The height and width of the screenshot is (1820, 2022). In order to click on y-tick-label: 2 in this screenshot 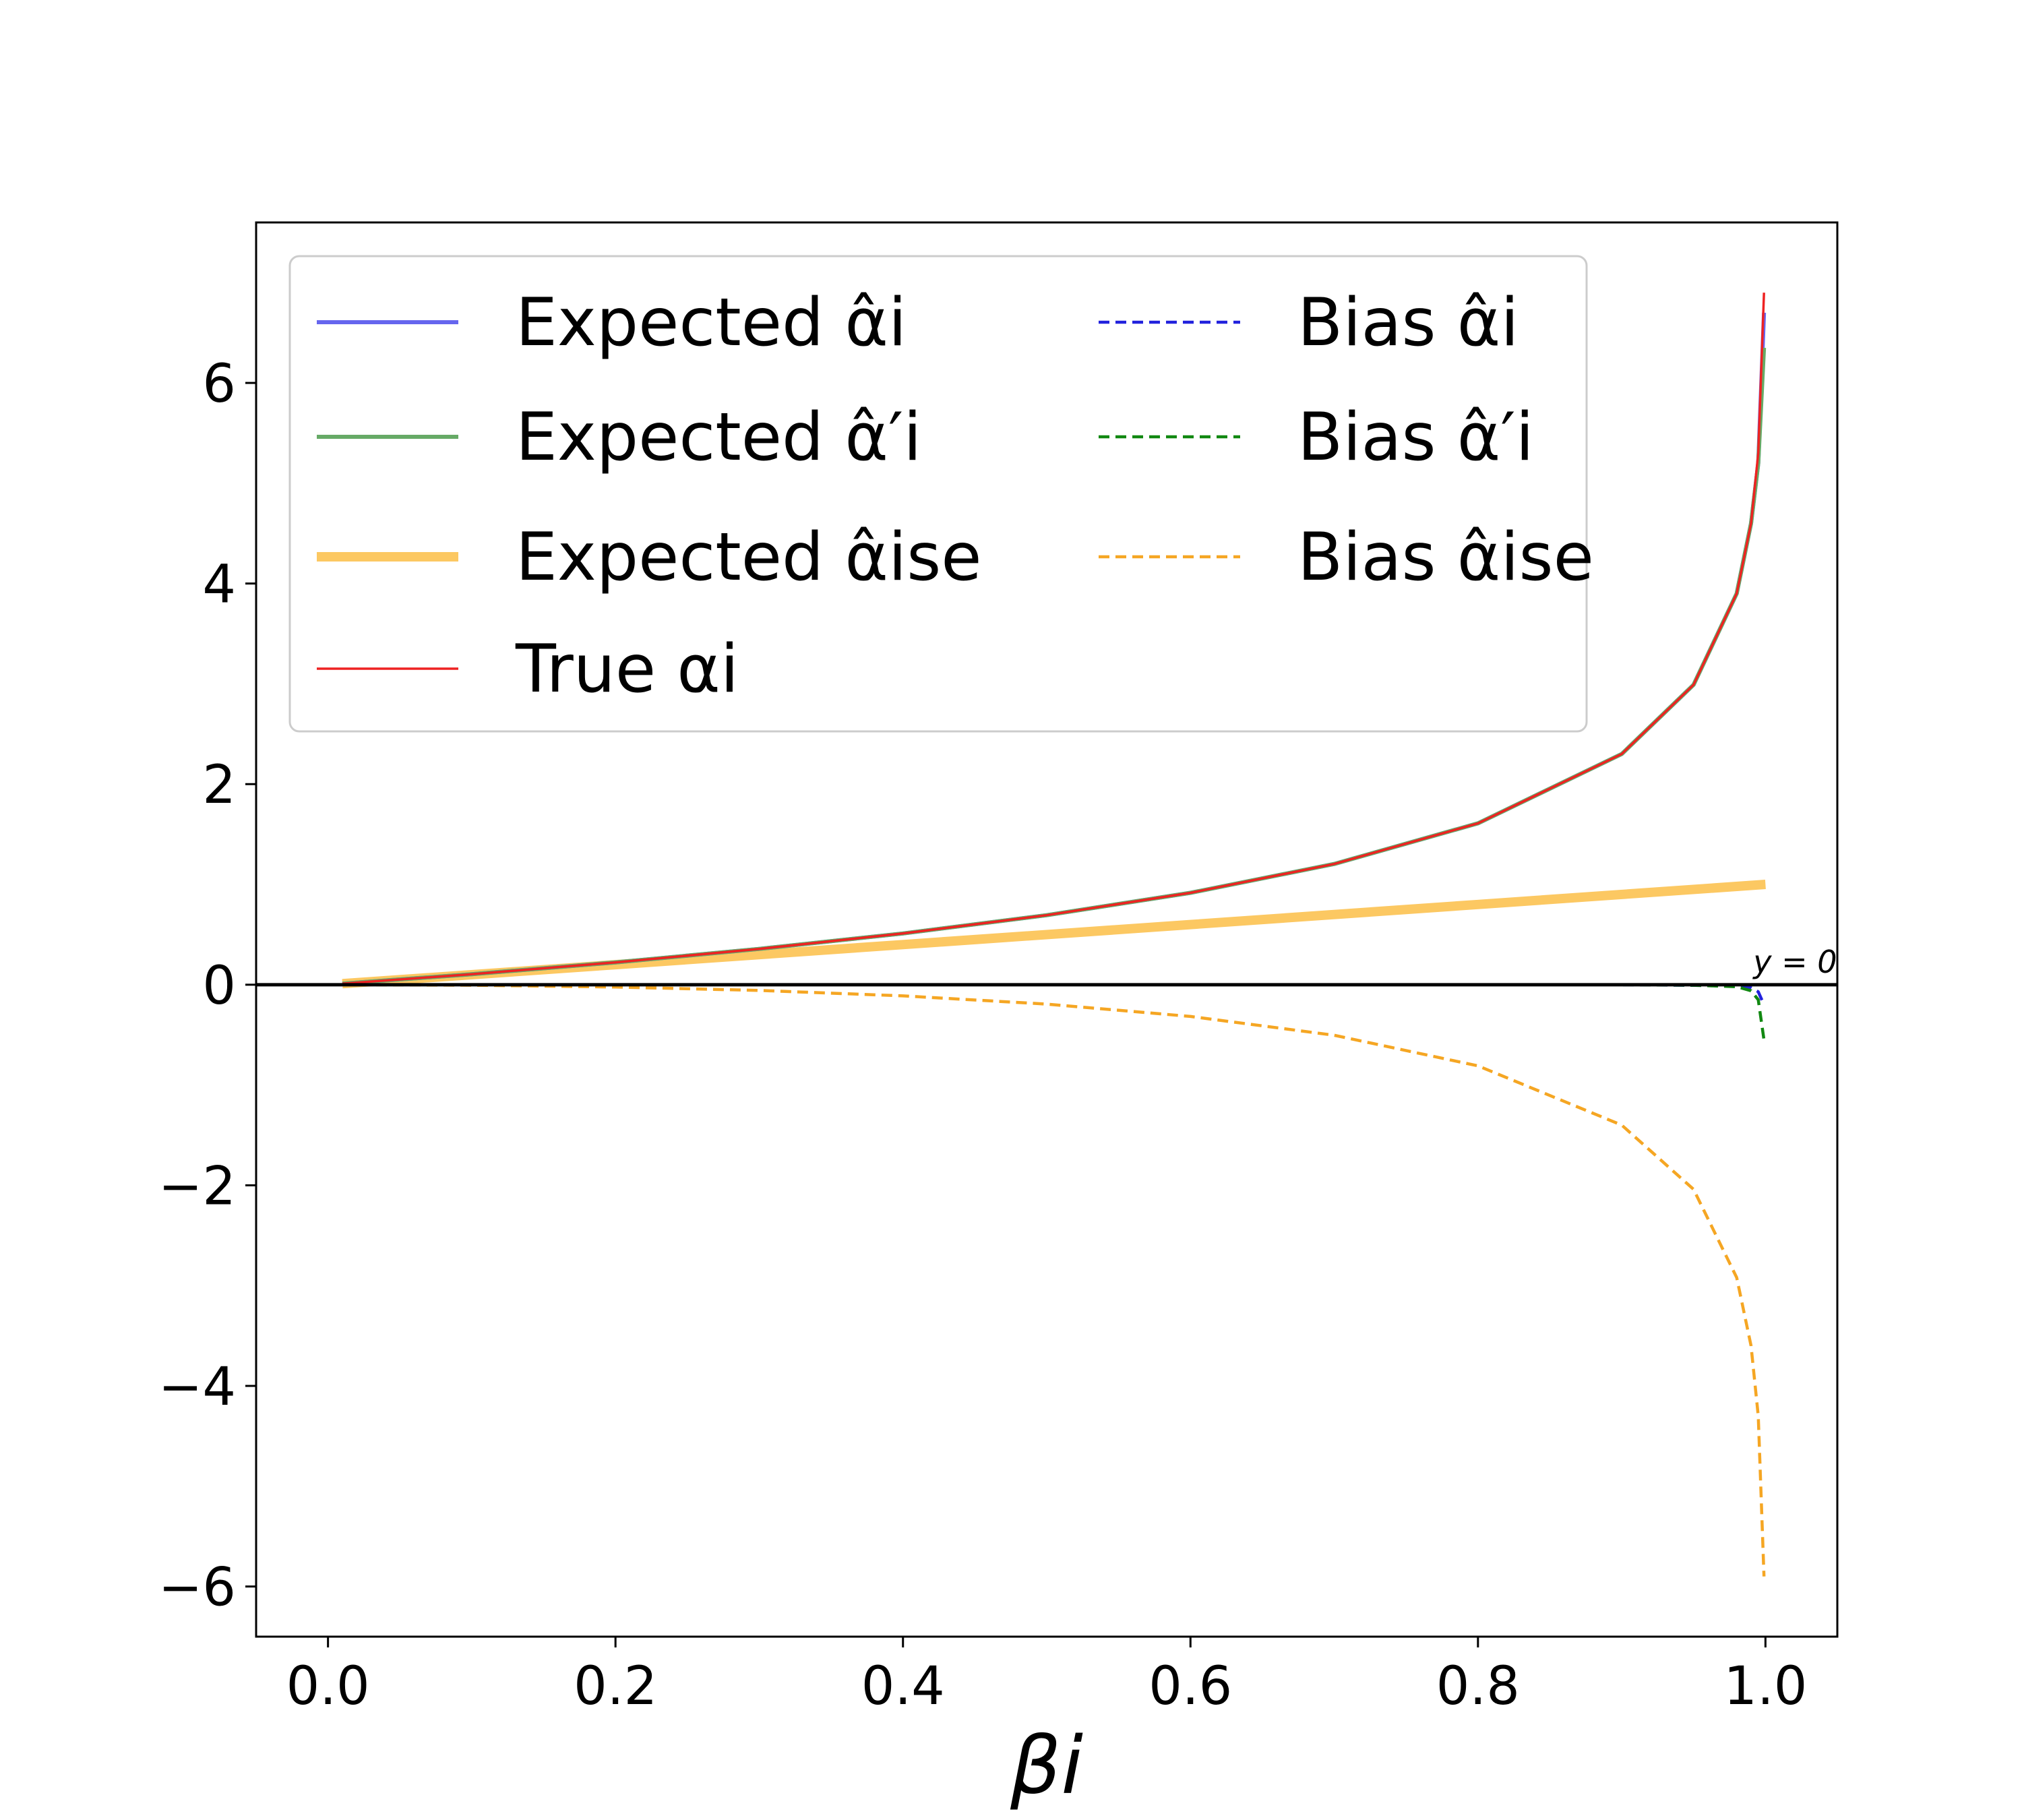, I will do `click(219, 786)`.